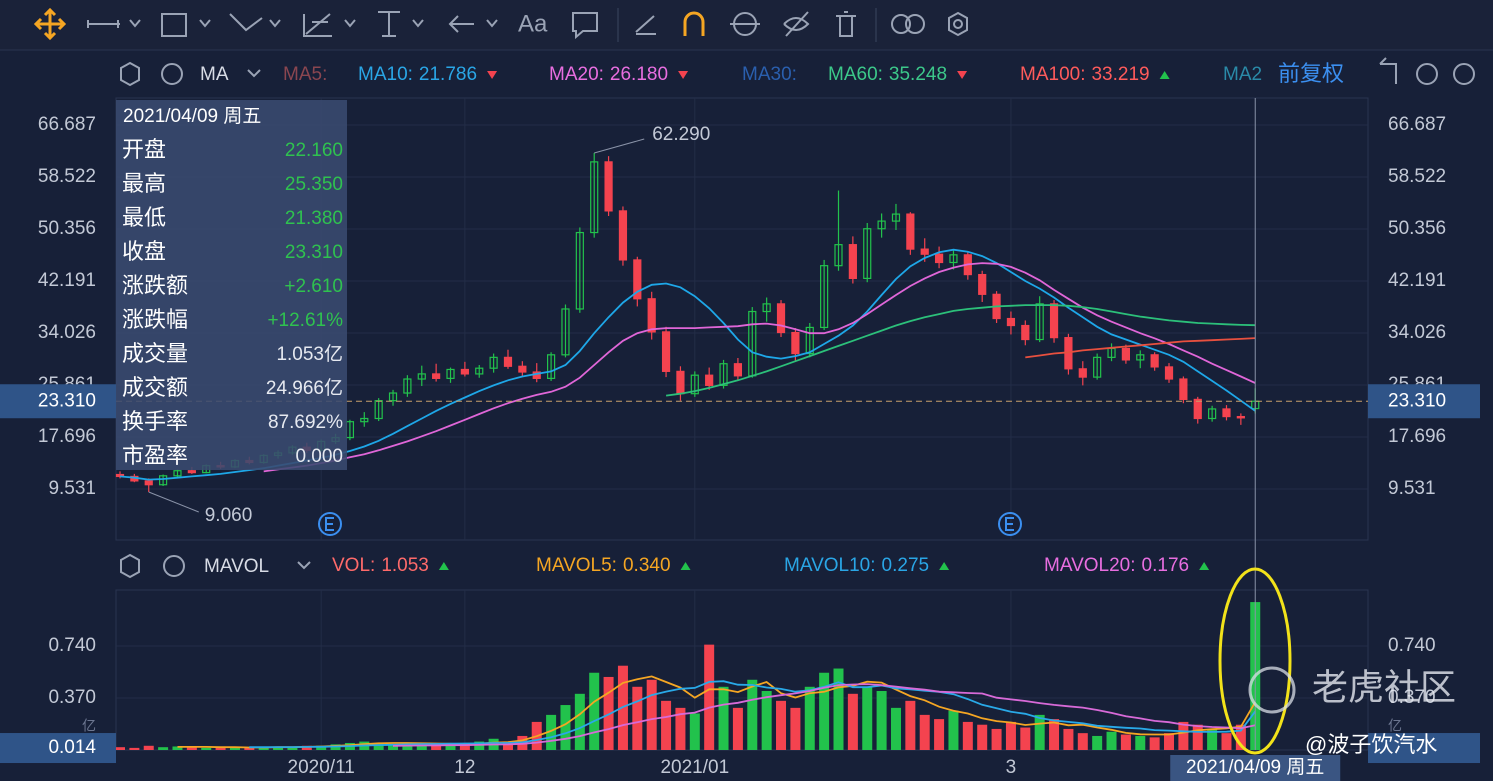 The image size is (1493, 781). Describe the element at coordinates (114, 23) in the screenshot. I see `line-tool` at that location.